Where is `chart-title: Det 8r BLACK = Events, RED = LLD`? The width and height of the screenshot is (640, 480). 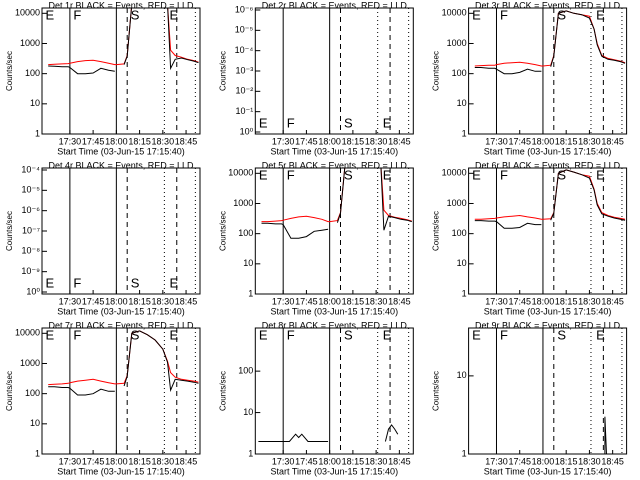 chart-title: Det 8r BLACK = Events, RED = LLD is located at coordinates (335, 325).